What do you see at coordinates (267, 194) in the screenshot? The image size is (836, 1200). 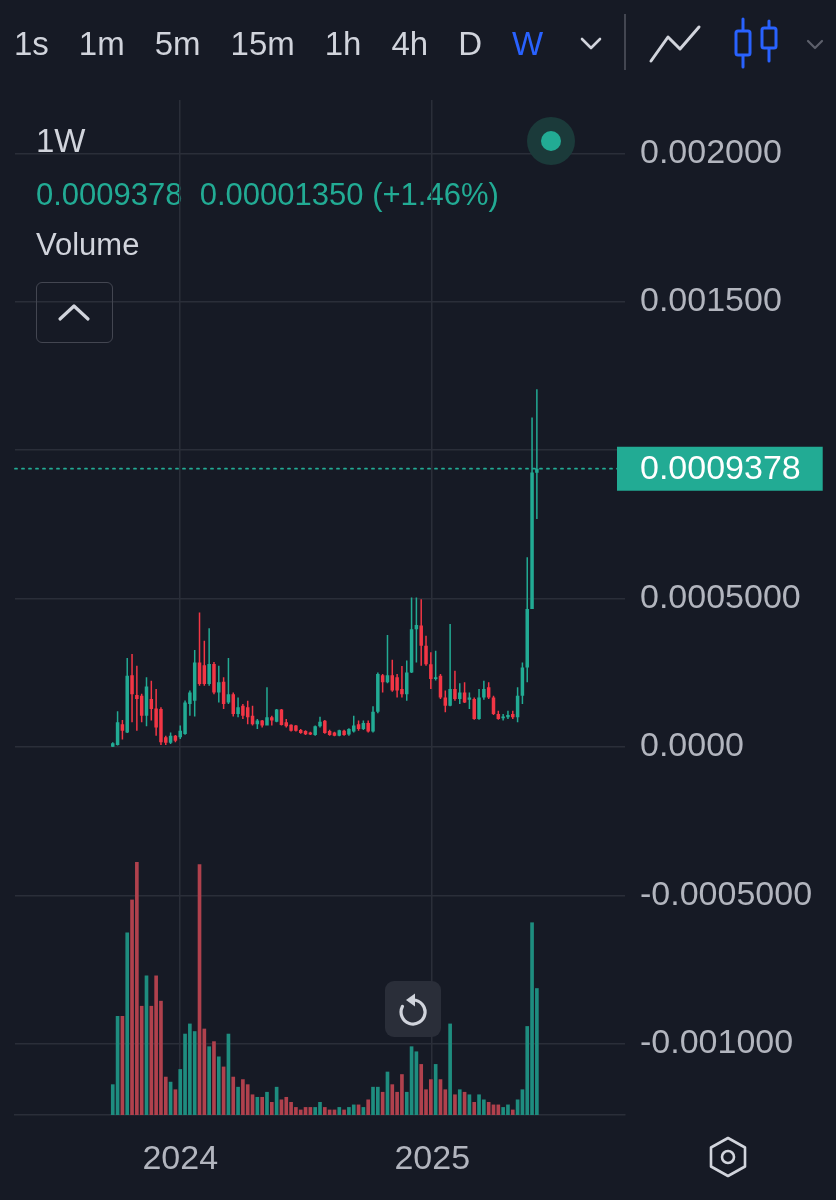 I see `text: 0.0009378 0.00001350 (+1.46%)` at bounding box center [267, 194].